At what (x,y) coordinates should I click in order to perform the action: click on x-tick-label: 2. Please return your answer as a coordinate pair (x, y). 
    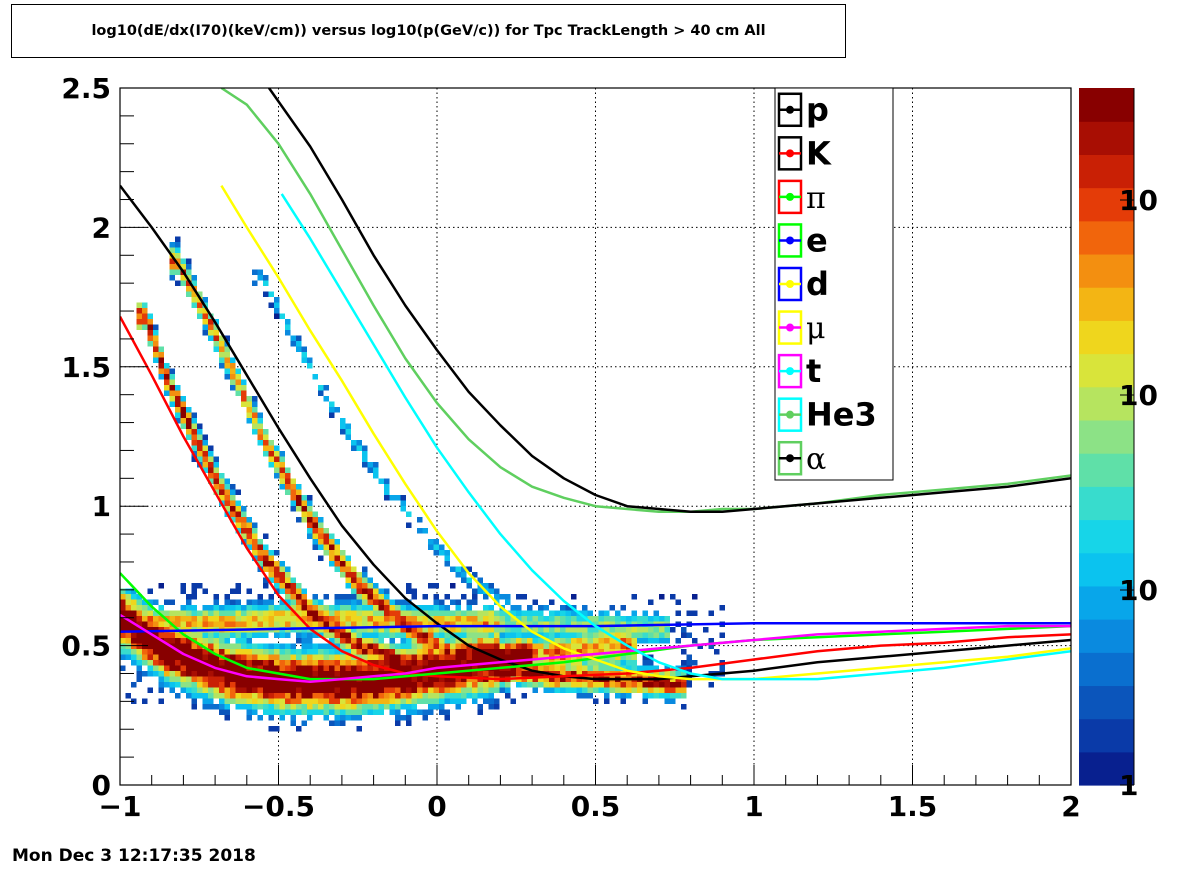
    Looking at the image, I should click on (1070, 806).